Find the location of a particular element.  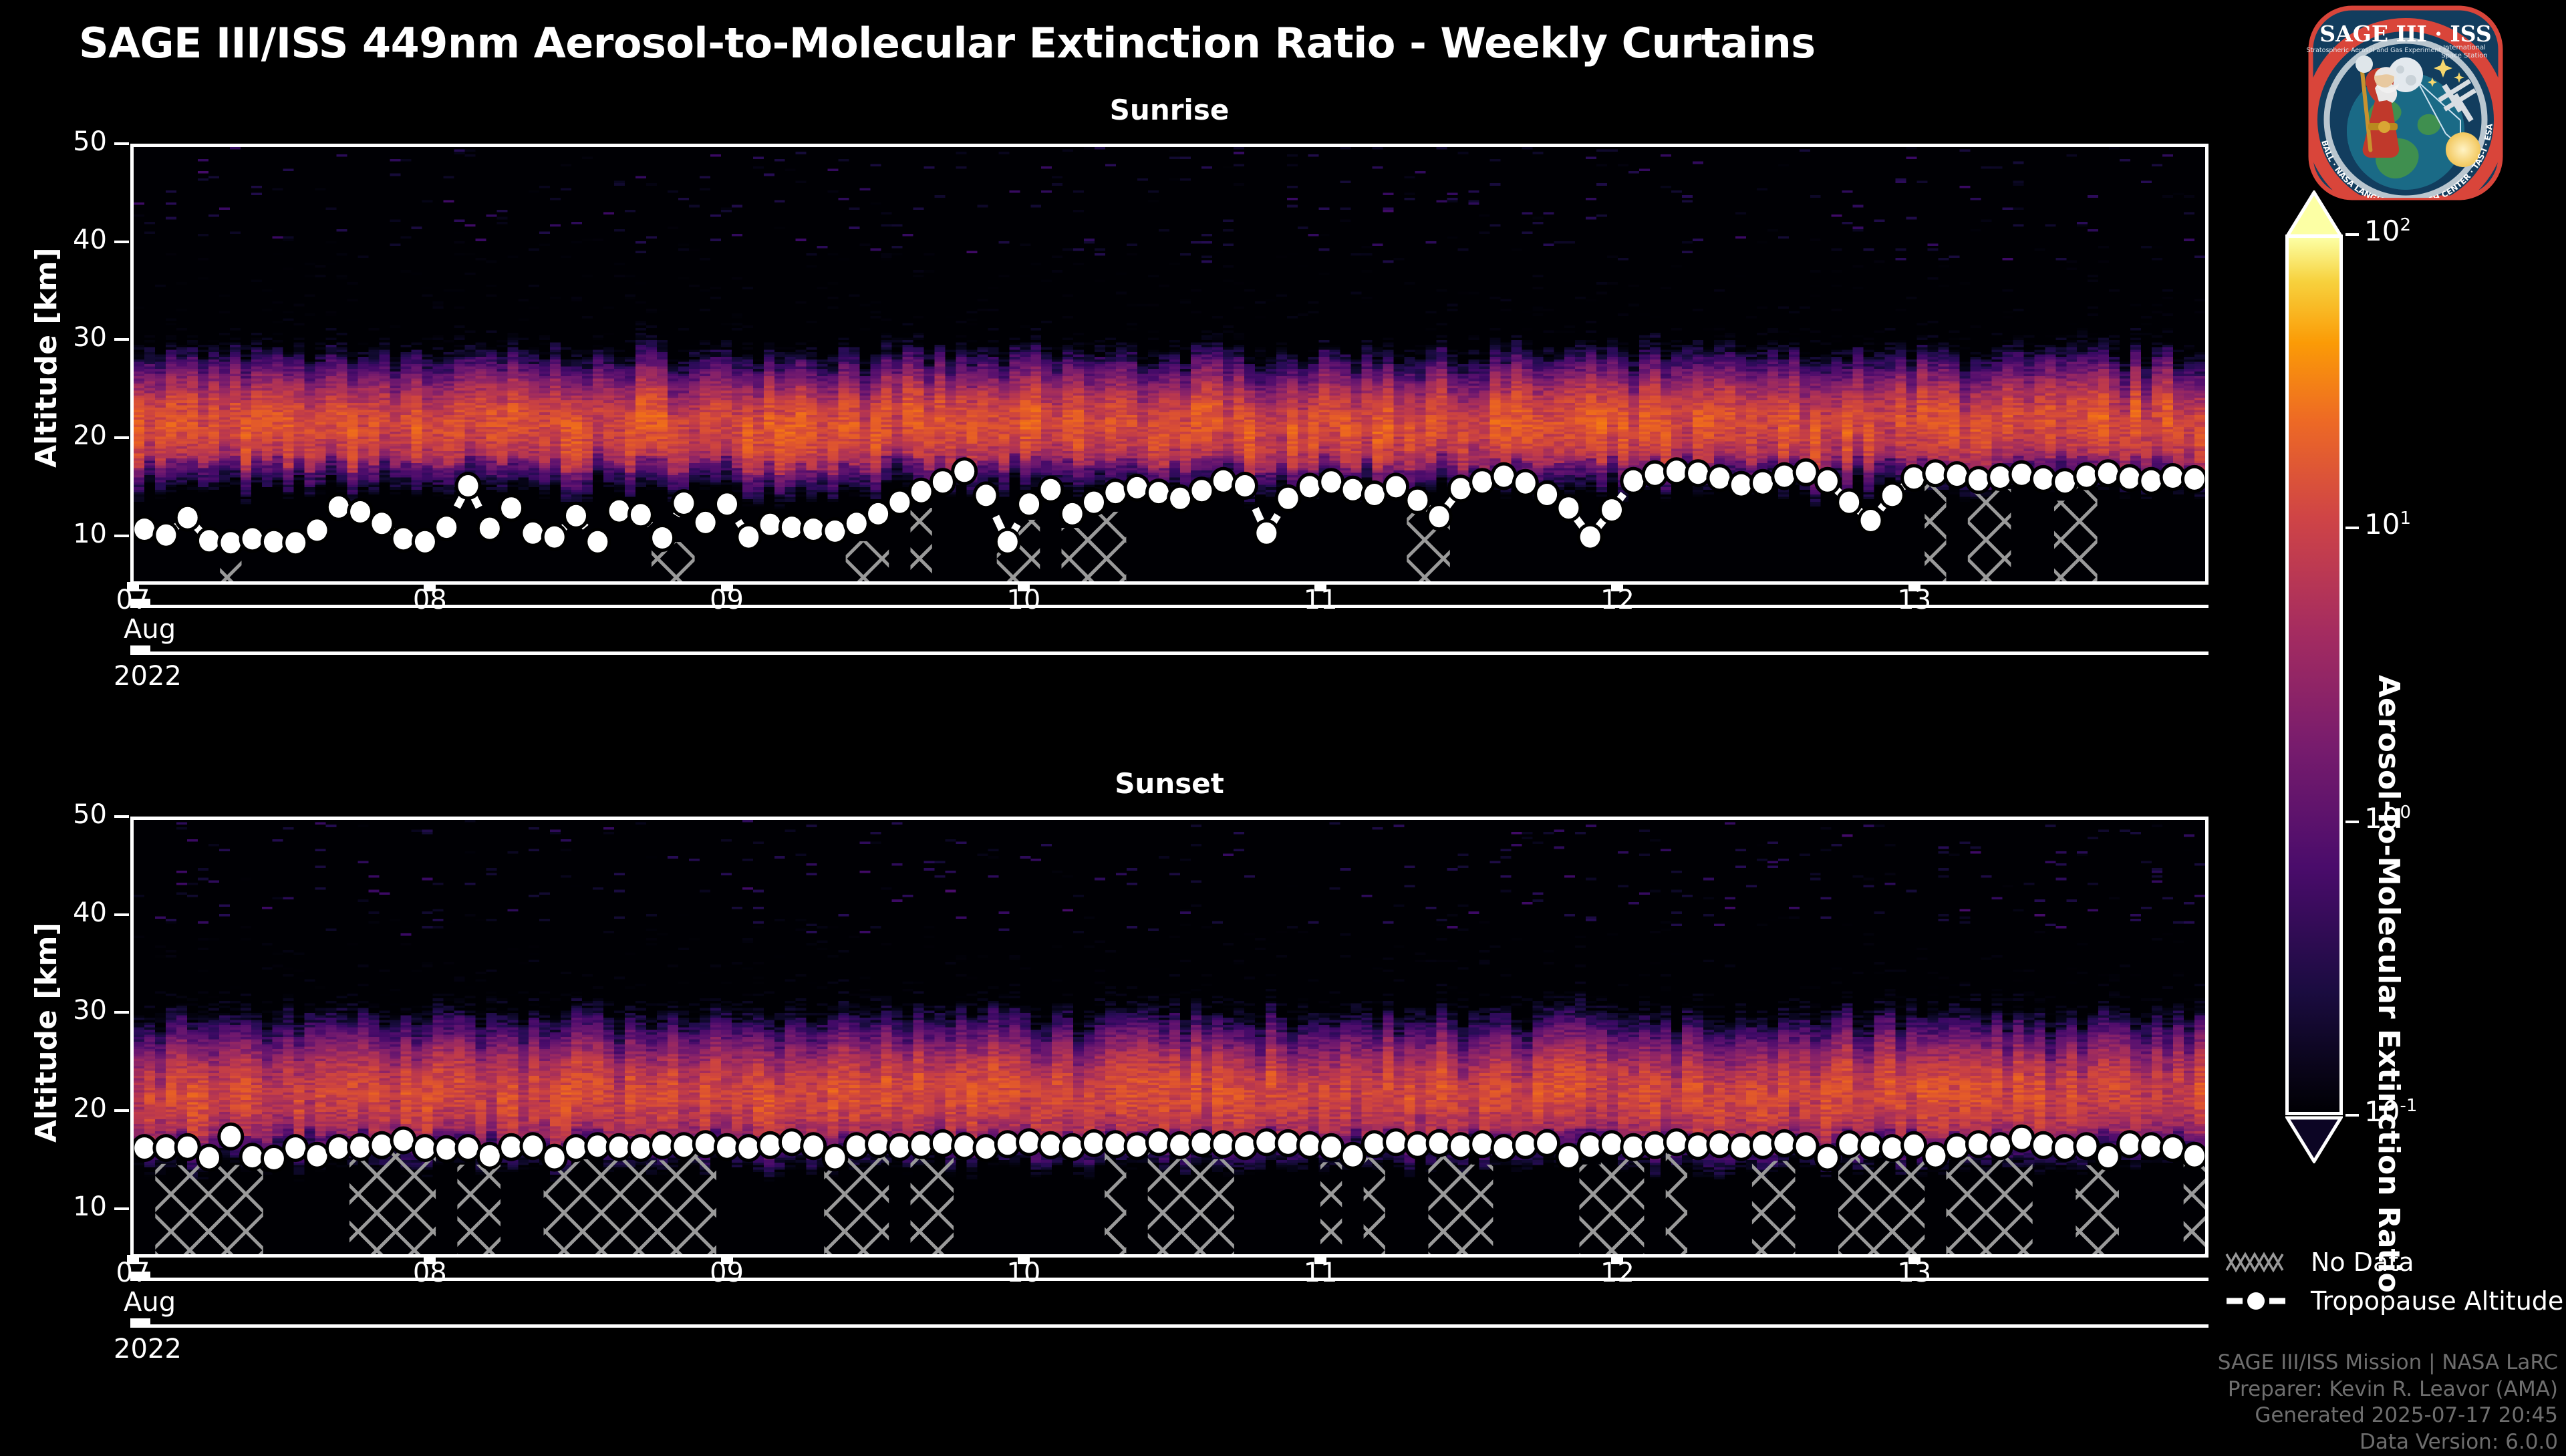

footer-line-mission: SAGE III/ISS Mission | NASA LaRC is located at coordinates (2387, 1362).